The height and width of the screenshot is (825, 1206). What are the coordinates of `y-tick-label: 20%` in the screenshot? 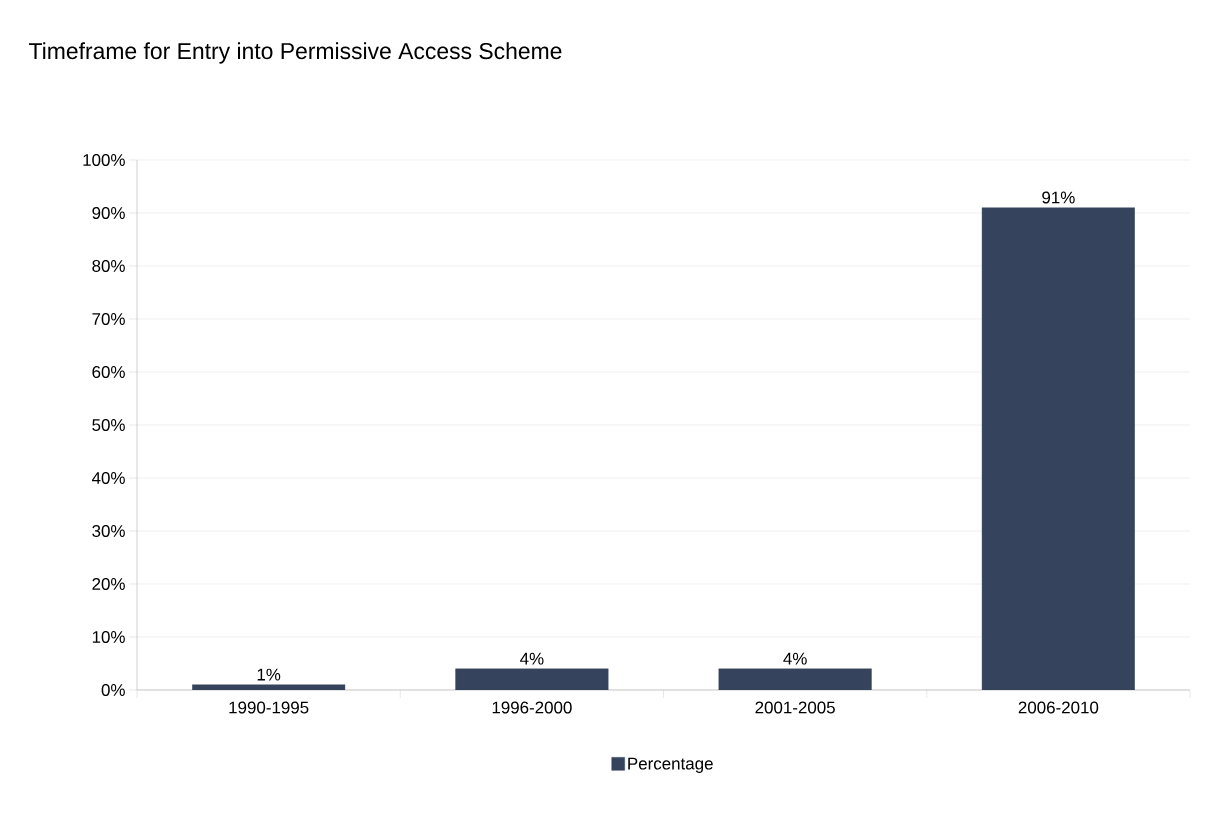 It's located at (108, 583).